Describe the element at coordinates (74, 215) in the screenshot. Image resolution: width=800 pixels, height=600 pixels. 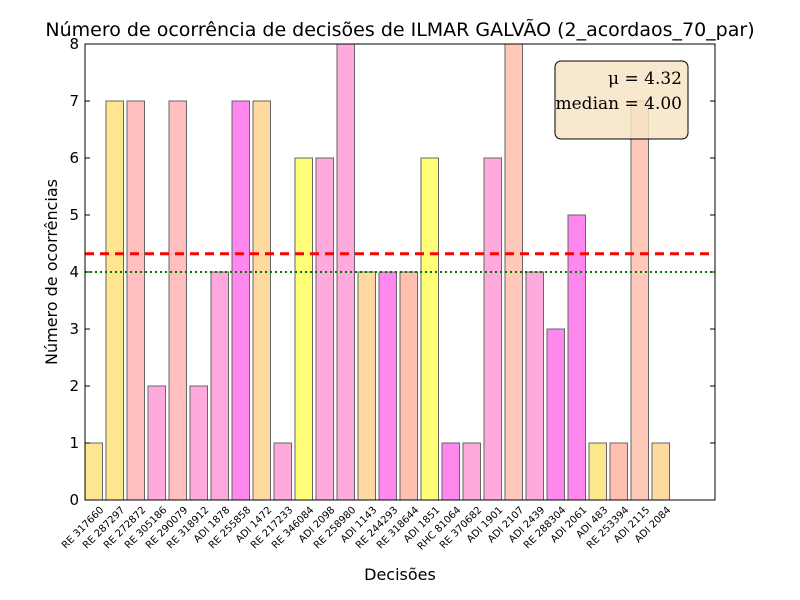
I see `y-tick-label: 5` at that location.